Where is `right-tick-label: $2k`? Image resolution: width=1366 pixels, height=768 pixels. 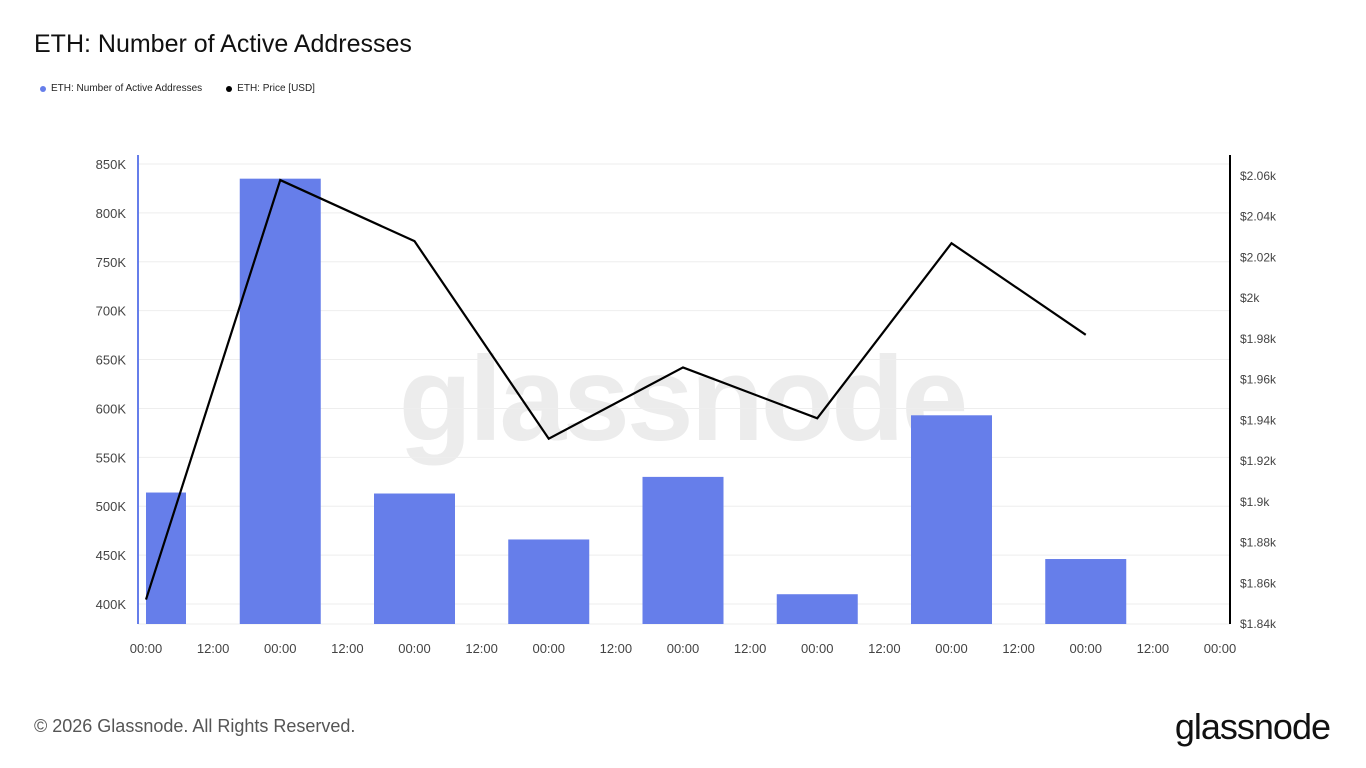 right-tick-label: $2k is located at coordinates (1250, 298).